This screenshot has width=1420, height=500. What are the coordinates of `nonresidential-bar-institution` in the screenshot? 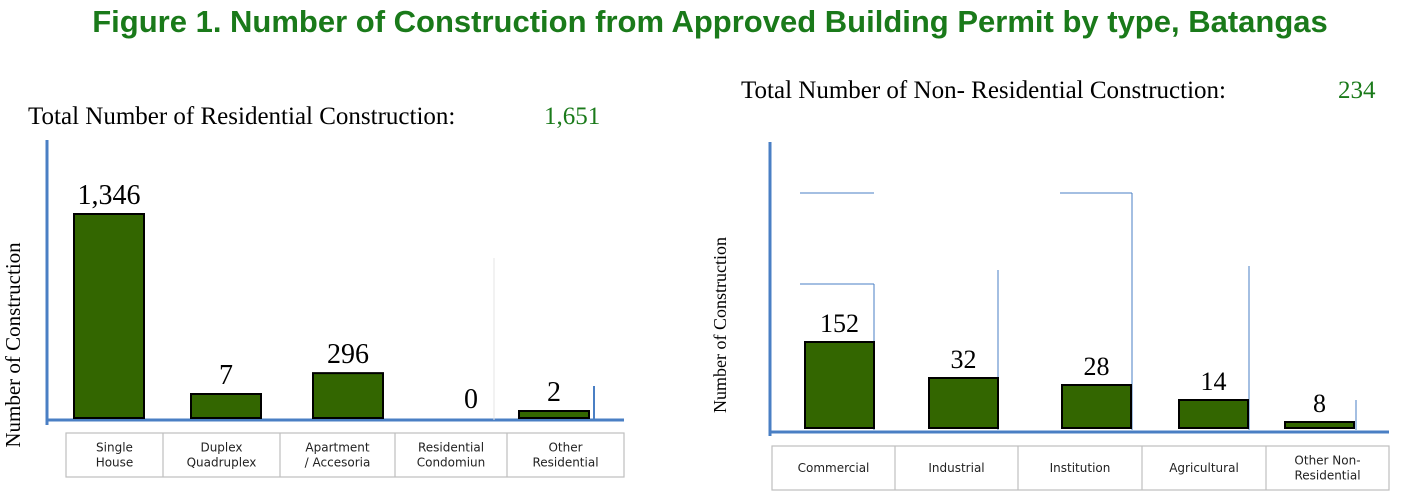 It's located at (1096, 406).